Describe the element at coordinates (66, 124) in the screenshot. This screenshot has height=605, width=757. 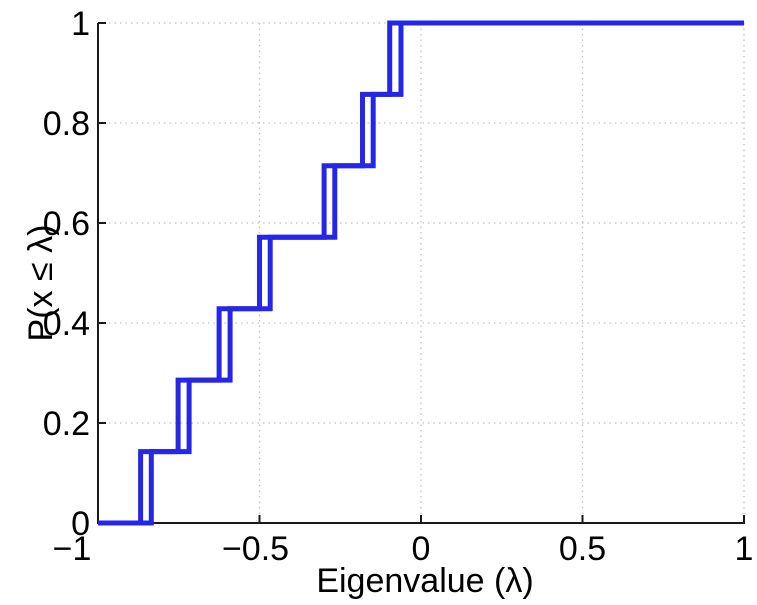
I see `y-tick-label: 0.8` at that location.